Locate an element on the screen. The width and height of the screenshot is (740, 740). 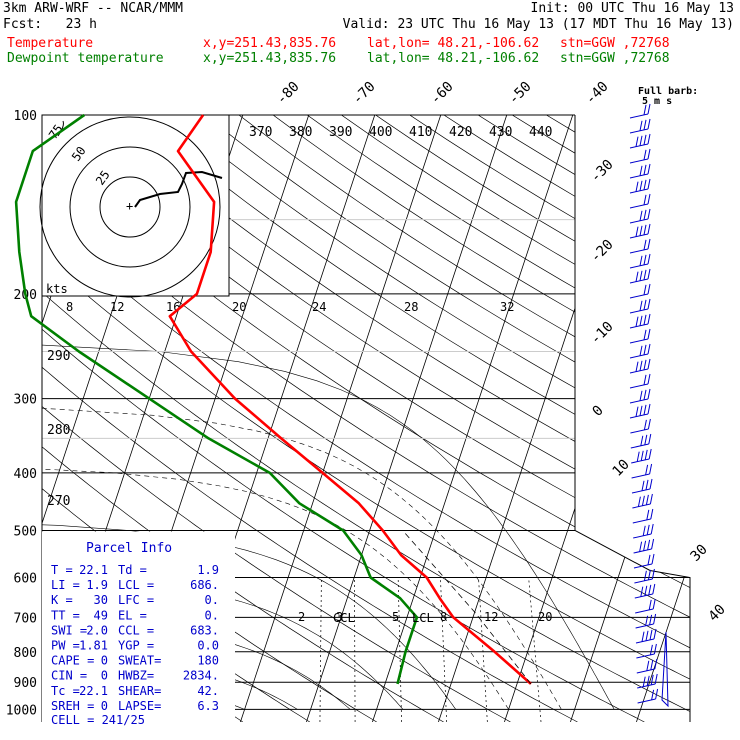
pressure-label: 500 is located at coordinates (25, 531).